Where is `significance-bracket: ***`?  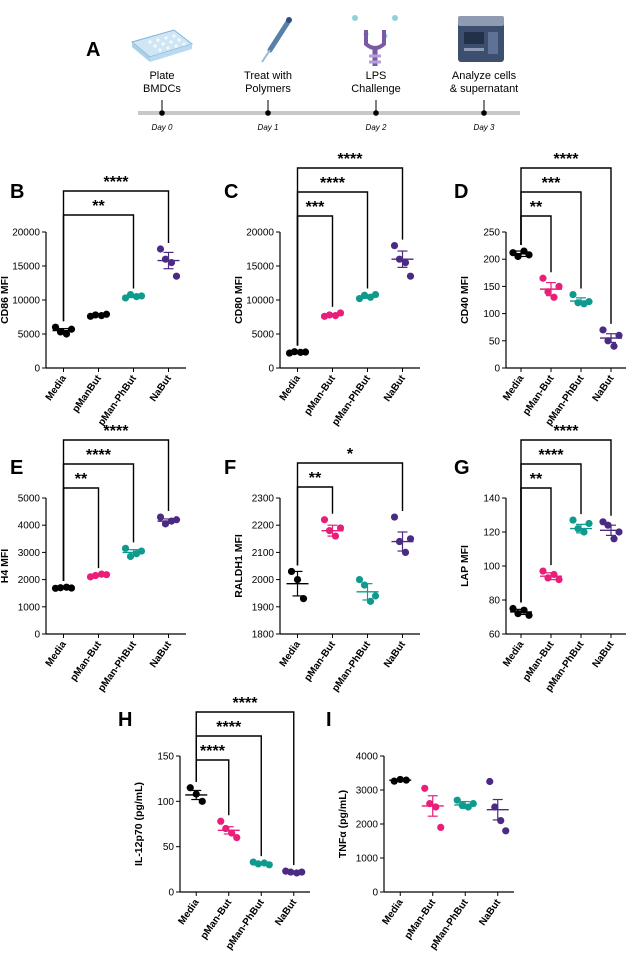
significance-bracket: *** is located at coordinates (315, 272).